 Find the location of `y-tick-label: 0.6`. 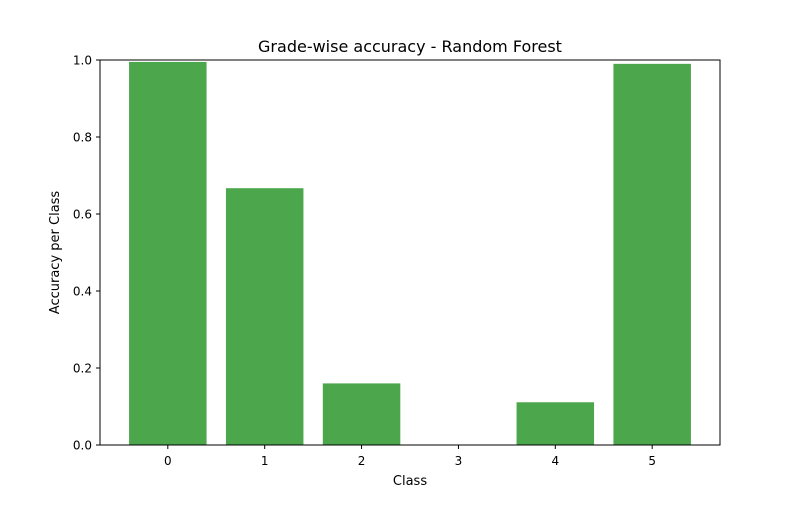

y-tick-label: 0.6 is located at coordinates (82, 215).